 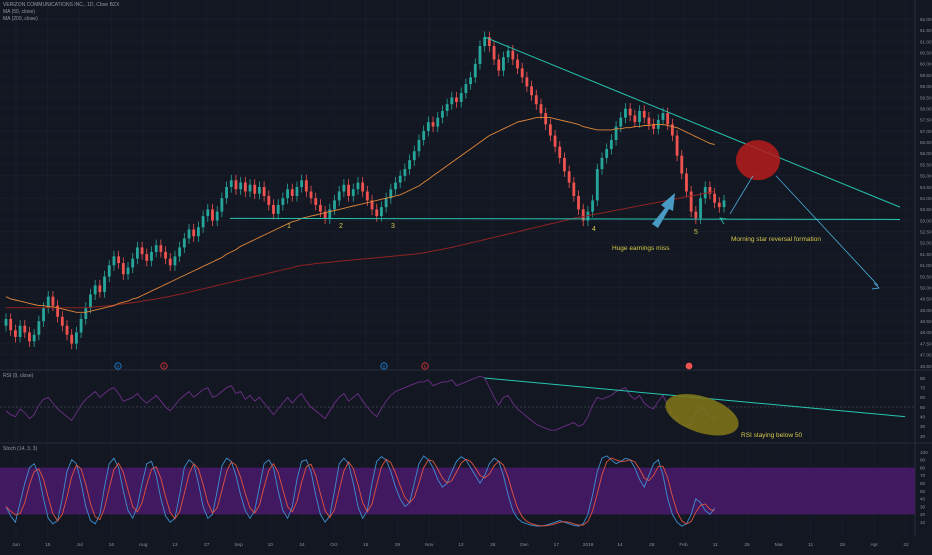 What do you see at coordinates (461, 545) in the screenshot?
I see `time-tick-label: 12` at bounding box center [461, 545].